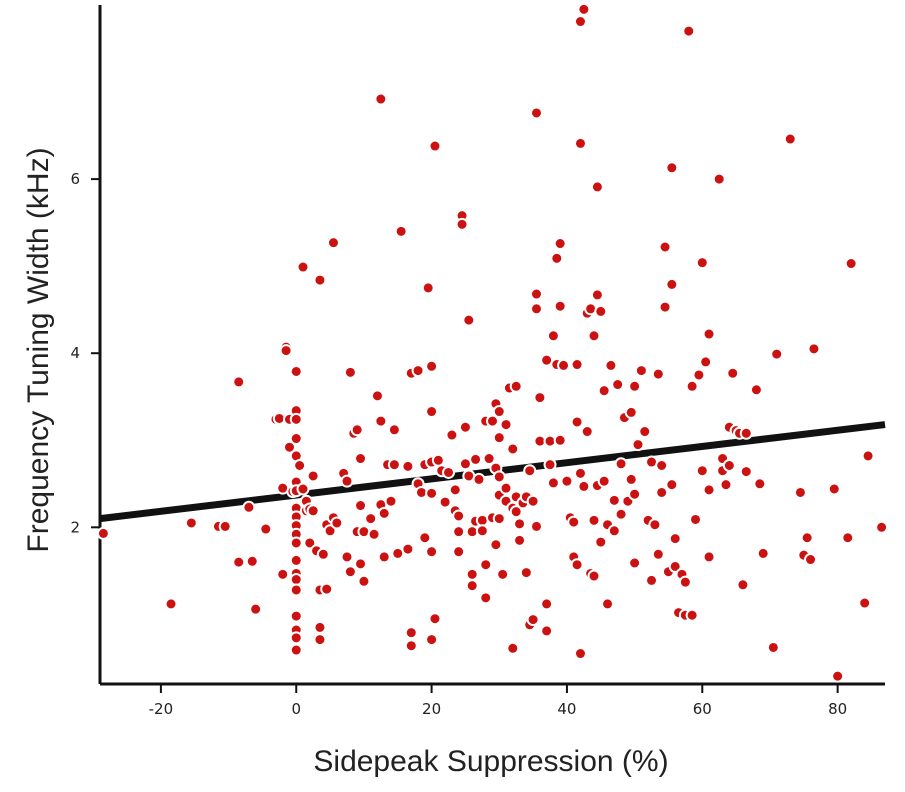 Image resolution: width=905 pixels, height=792 pixels. I want to click on y-tick-label: 4, so click(75, 353).